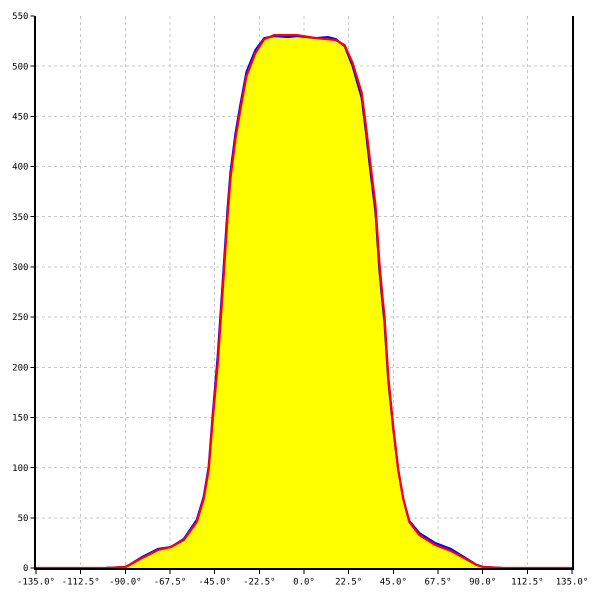  What do you see at coordinates (20, 117) in the screenshot?
I see `y-tick-label: 450` at bounding box center [20, 117].